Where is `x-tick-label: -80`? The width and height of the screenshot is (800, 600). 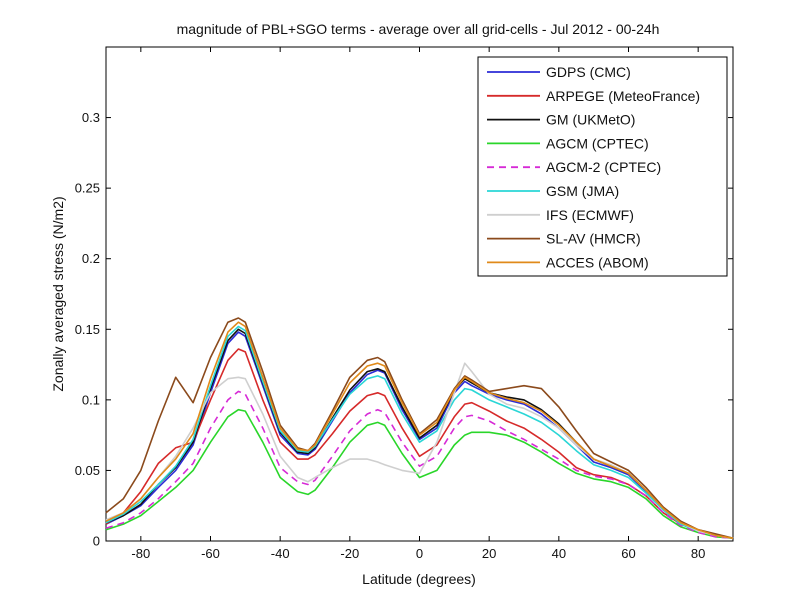 x-tick-label: -80 is located at coordinates (140, 553).